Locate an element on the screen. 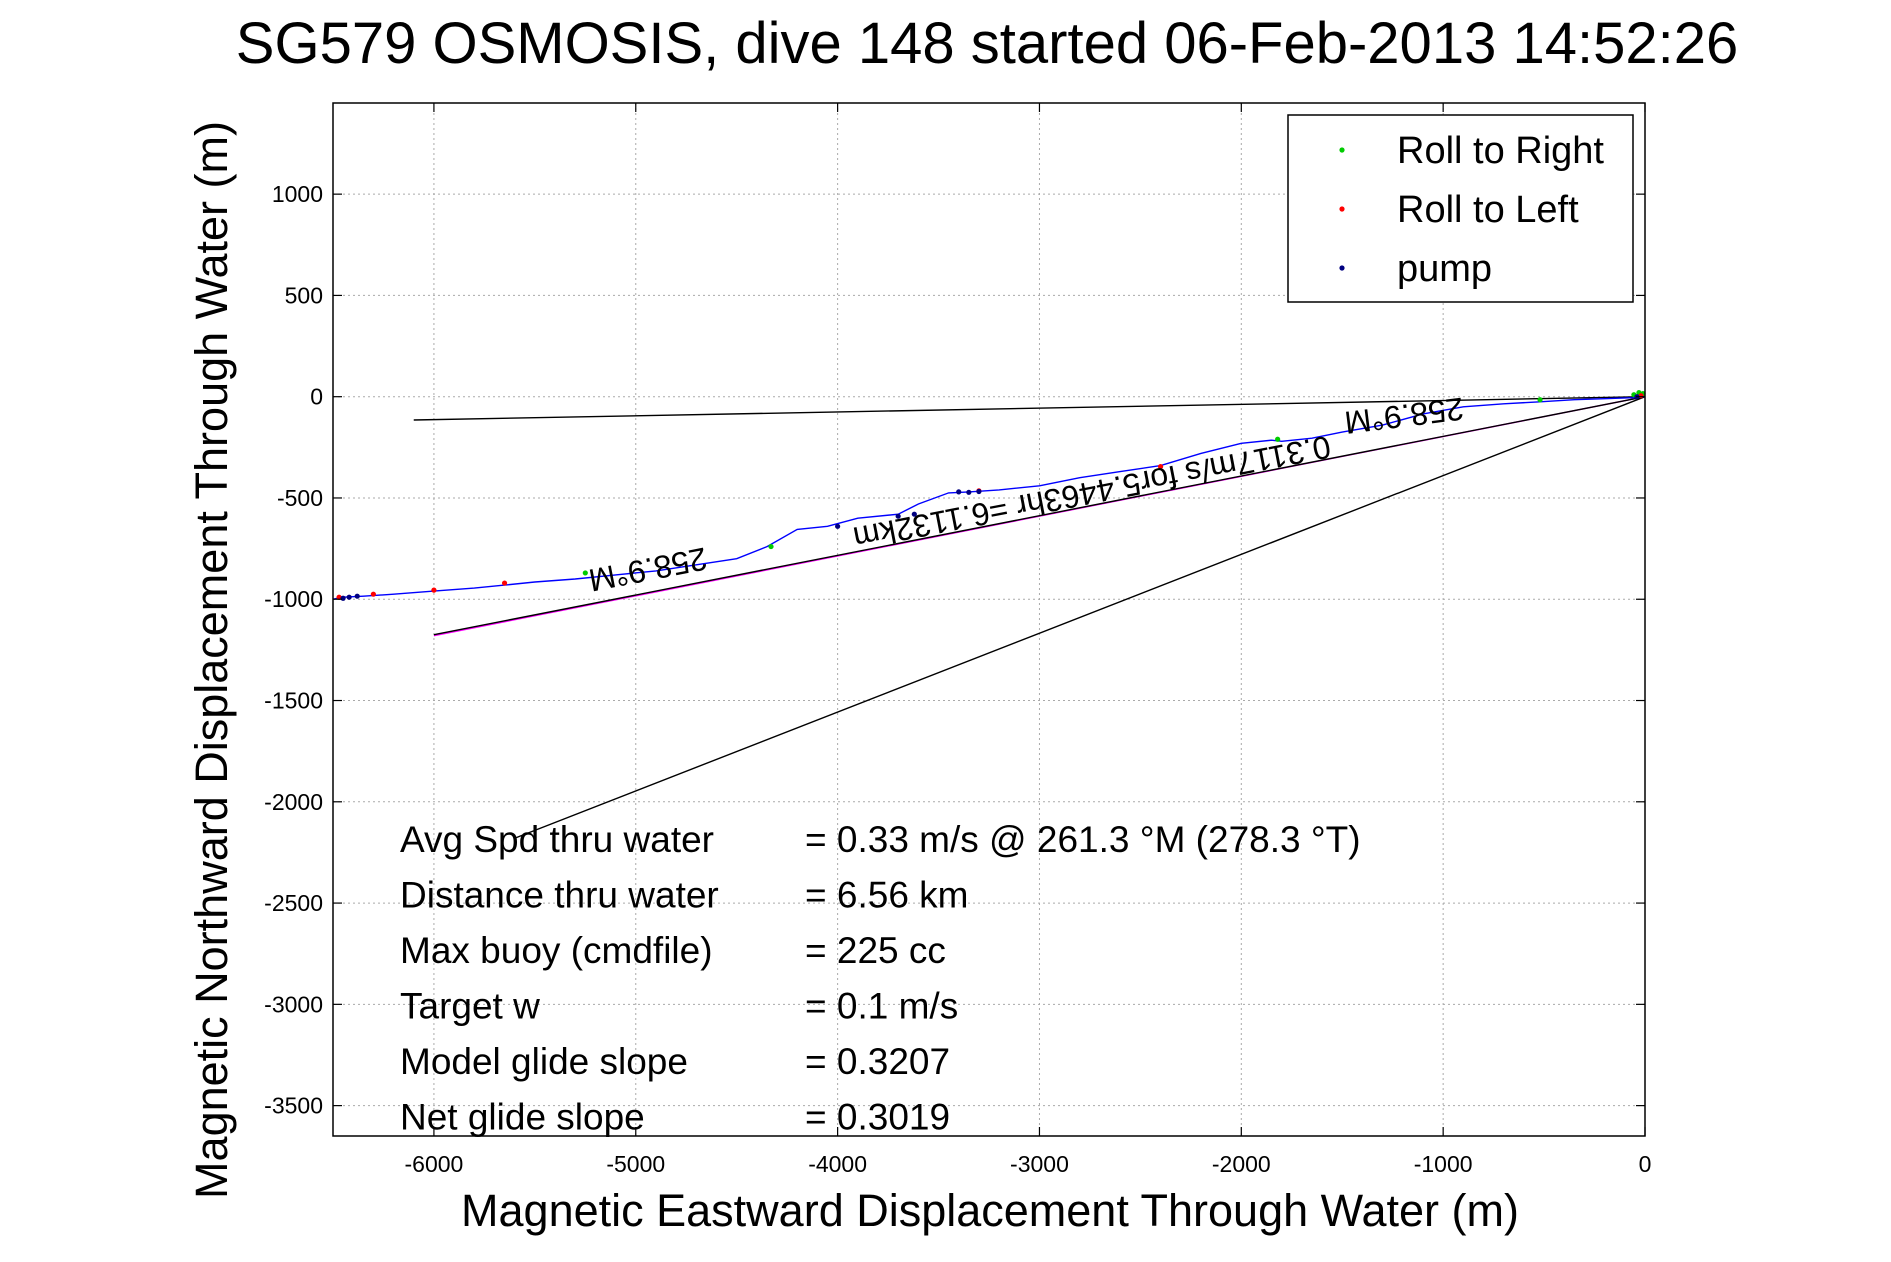 The height and width of the screenshot is (1262, 1891). current-overlay-line is located at coordinates (1039, 516).